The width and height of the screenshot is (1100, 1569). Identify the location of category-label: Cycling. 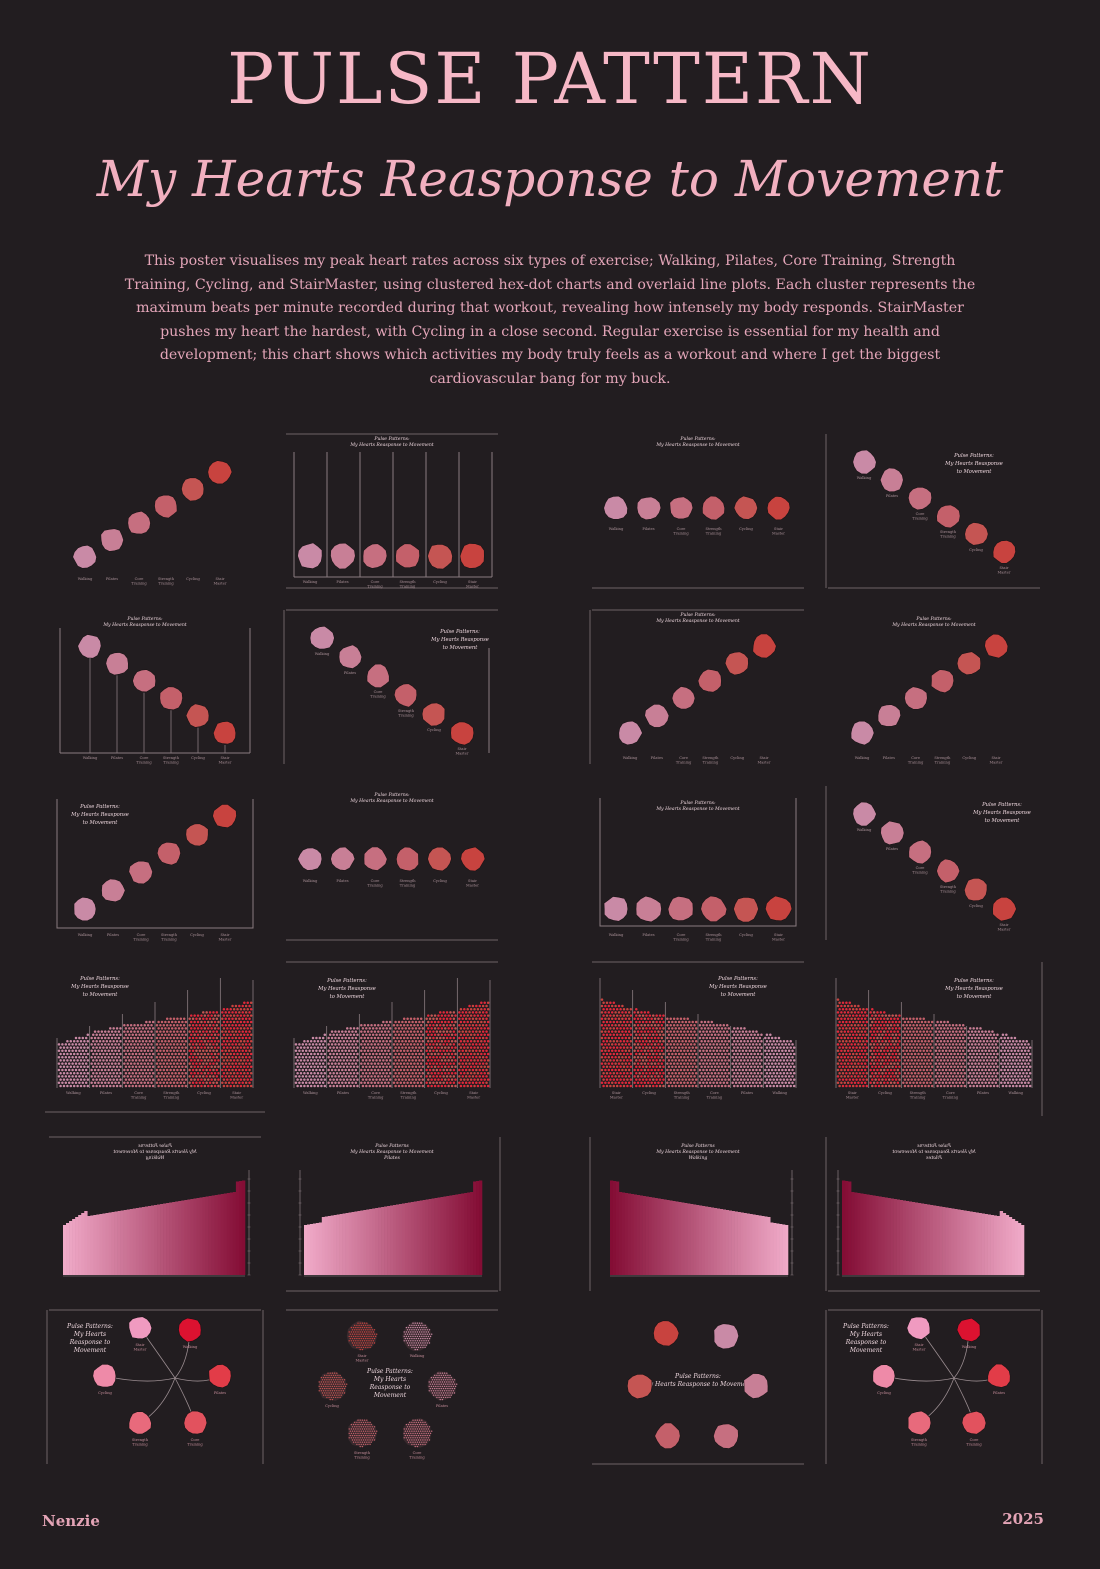
(976, 906).